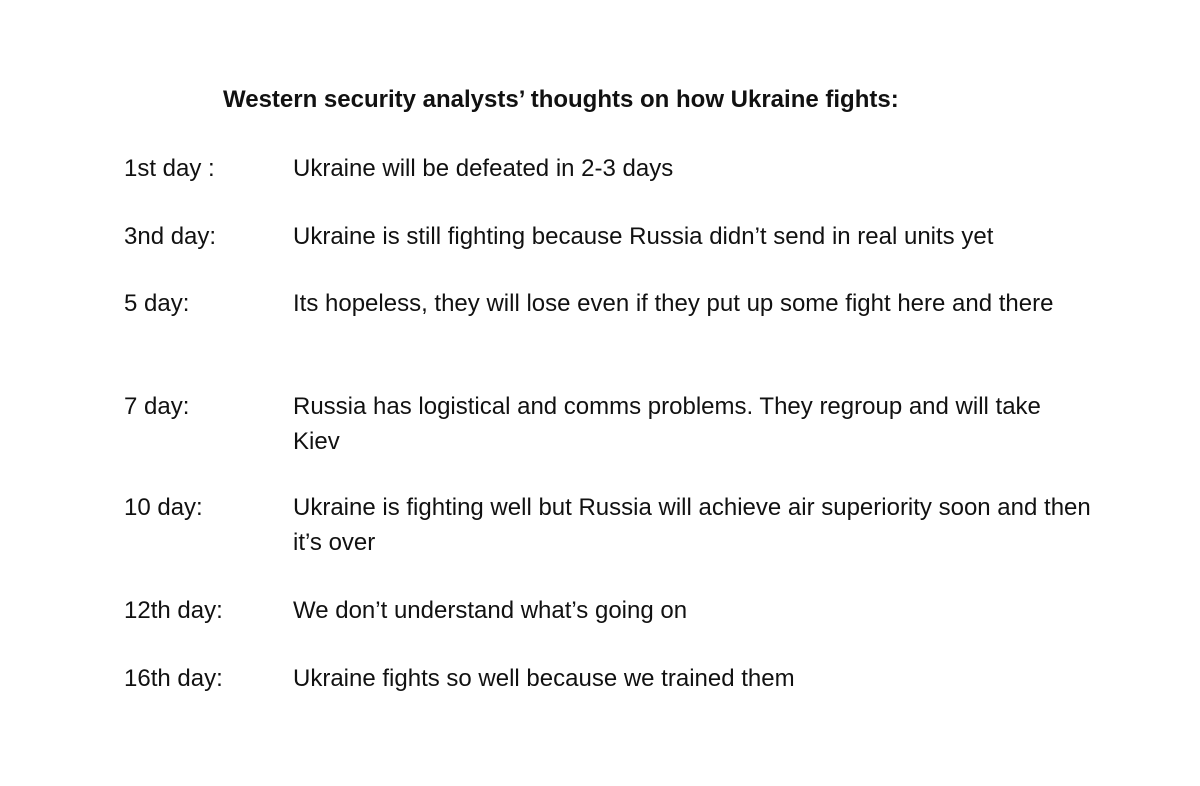 The height and width of the screenshot is (786, 1200). Describe the element at coordinates (163, 507) in the screenshot. I see `day-label: 10 day:` at that location.